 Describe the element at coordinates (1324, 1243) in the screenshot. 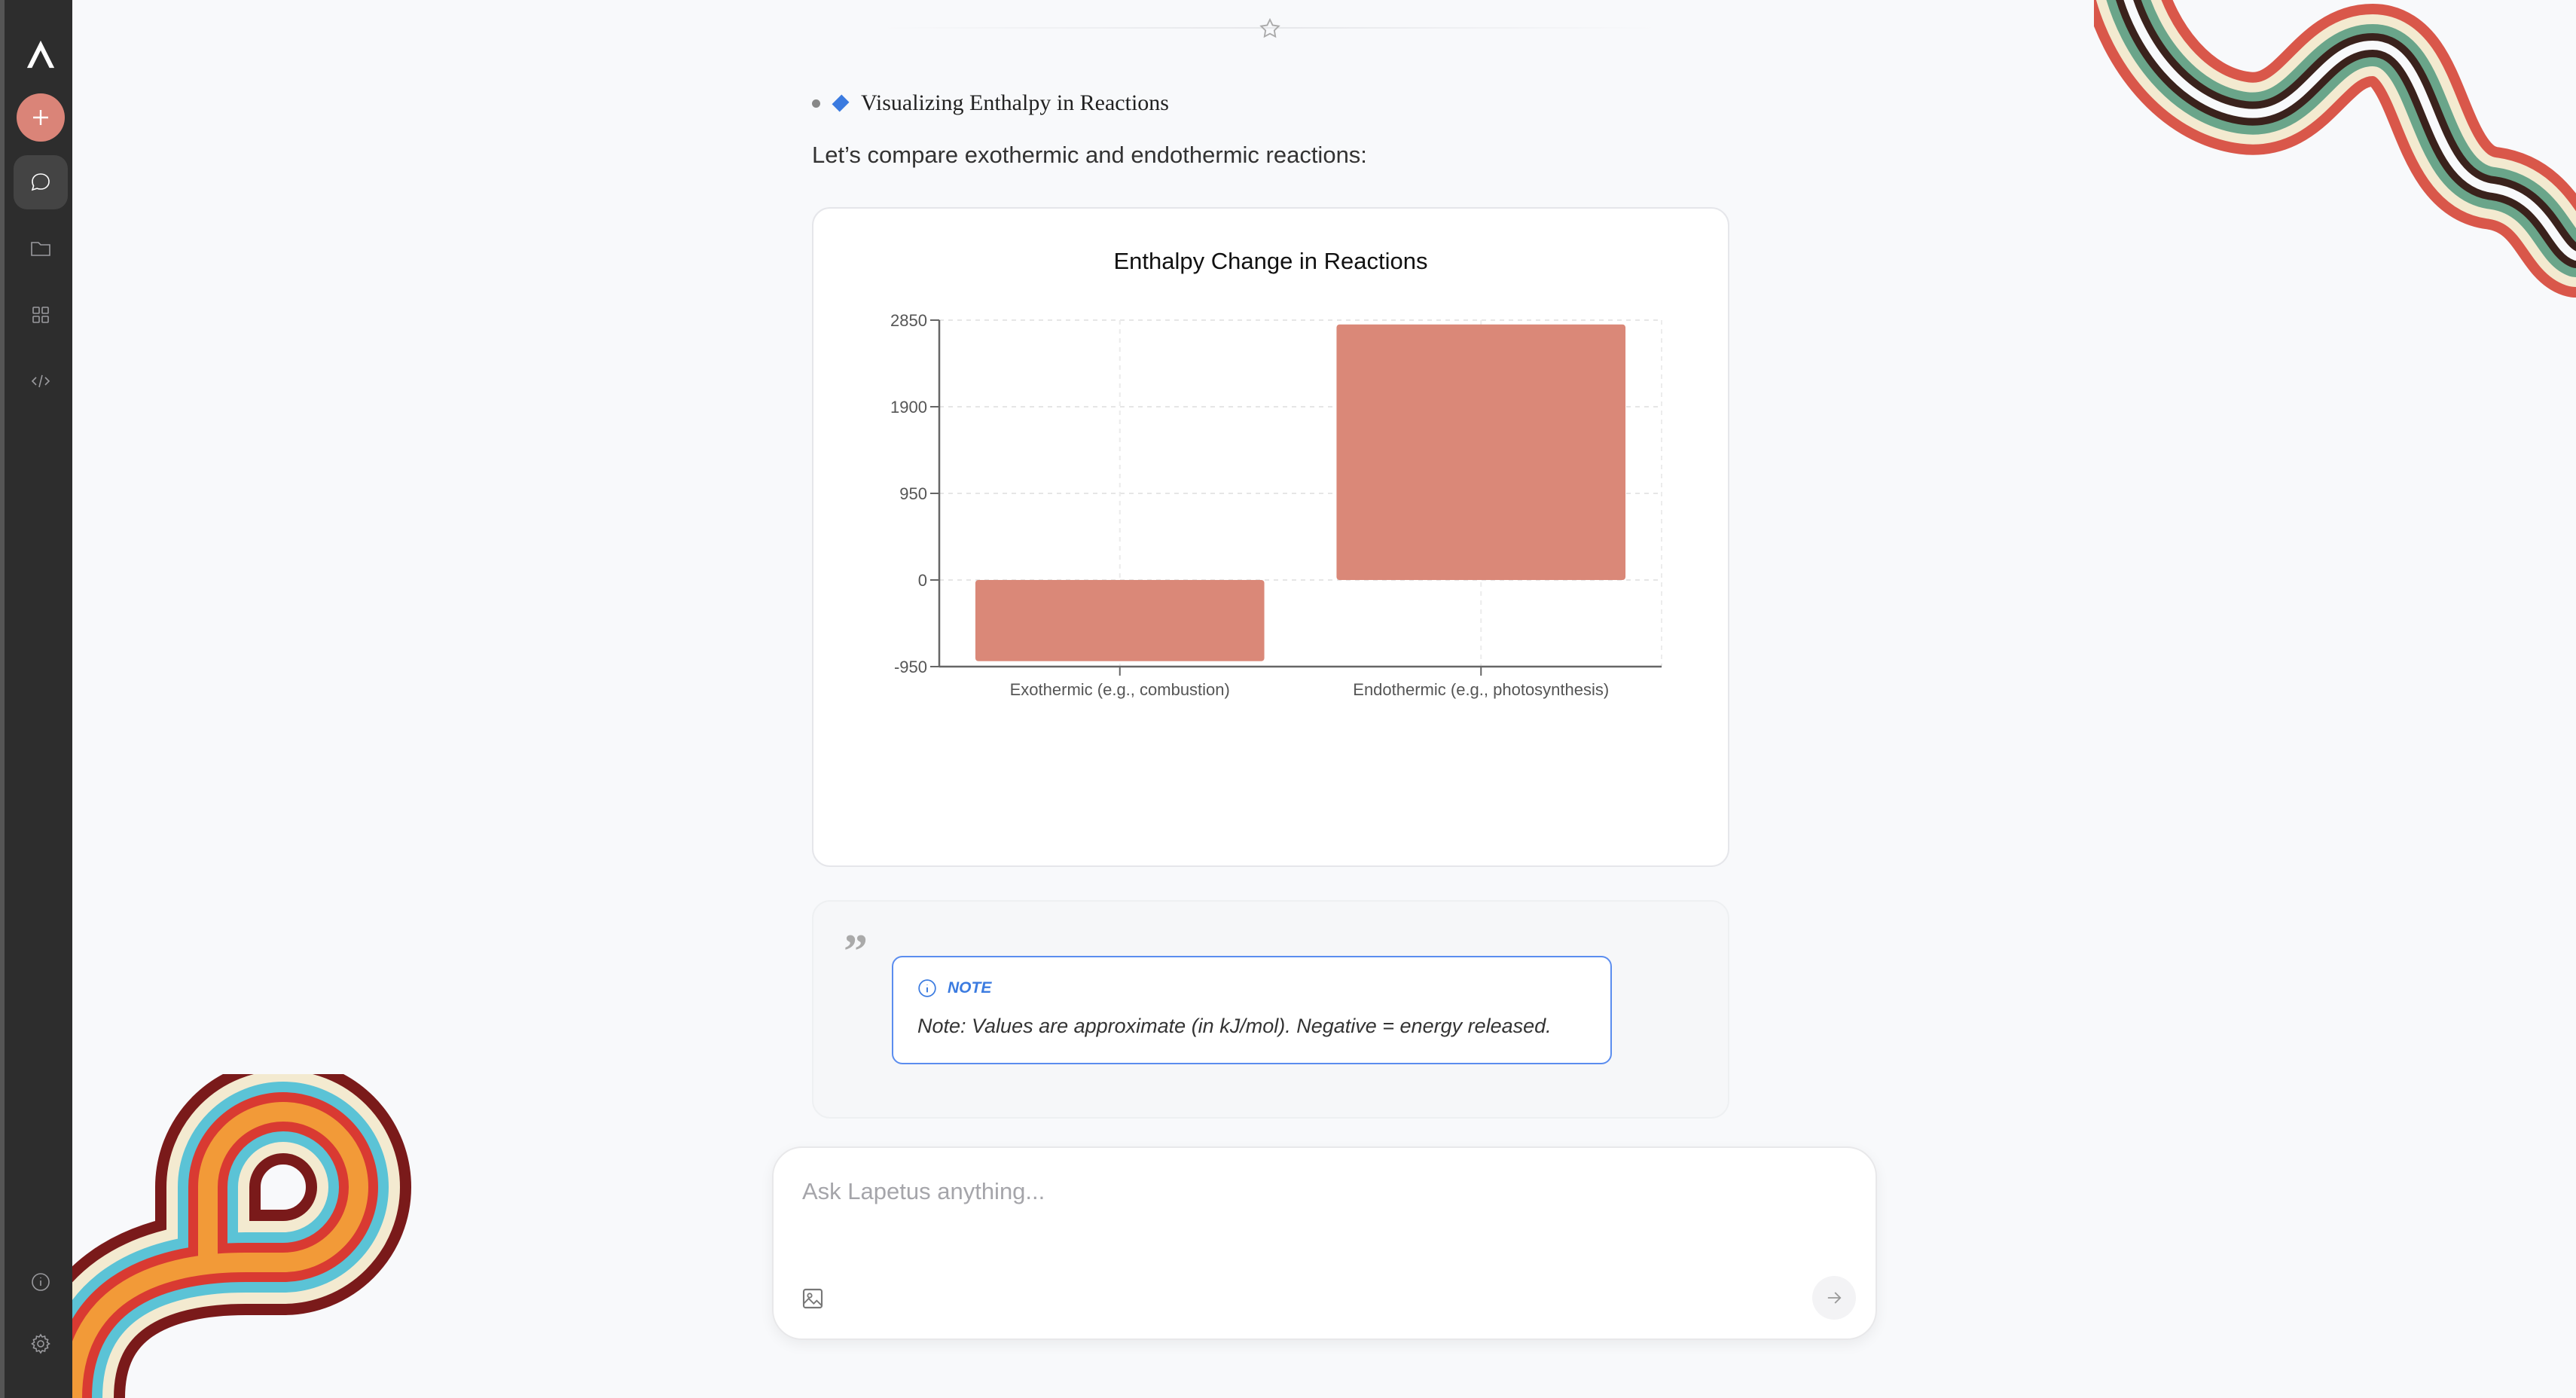

I see `chat-input-box` at that location.